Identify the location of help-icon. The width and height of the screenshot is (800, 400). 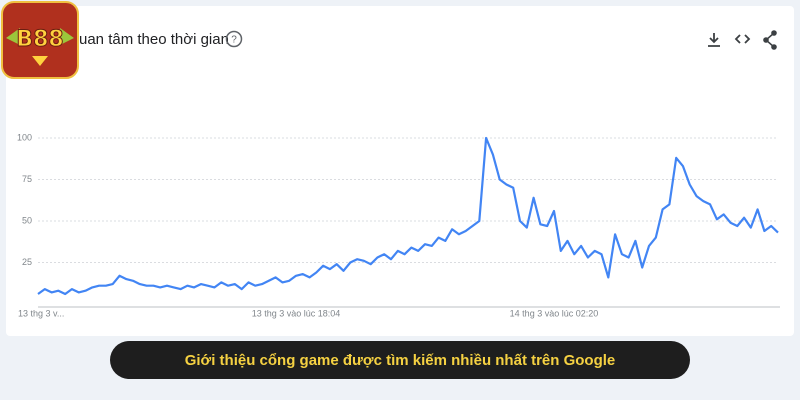
(234, 39).